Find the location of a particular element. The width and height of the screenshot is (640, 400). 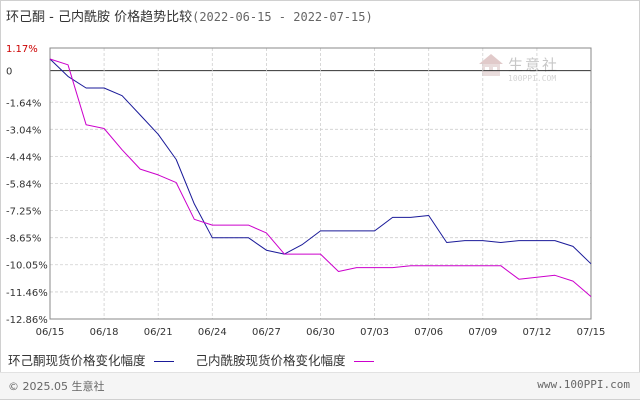

x-tick-label: 06/30 is located at coordinates (320, 332).